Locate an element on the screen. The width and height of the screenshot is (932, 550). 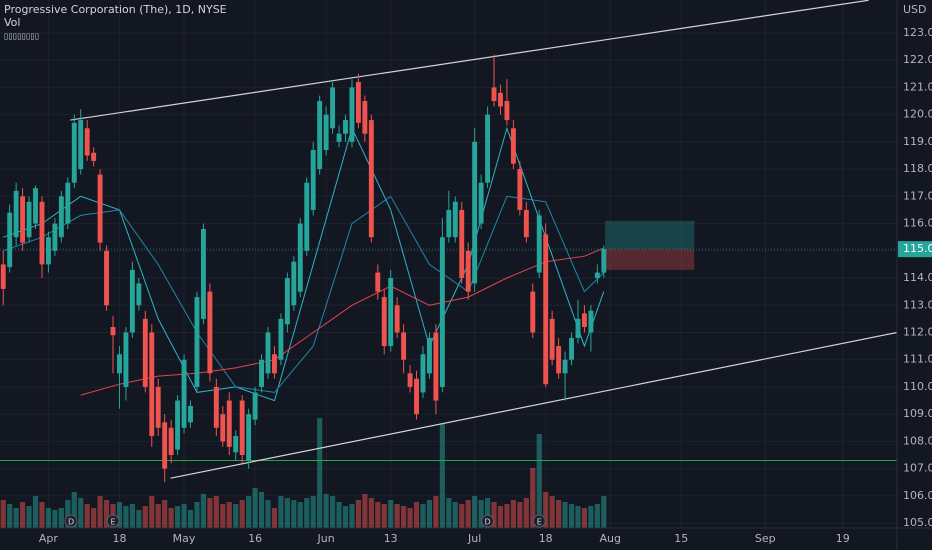
volume-label: Vol is located at coordinates (12, 22).